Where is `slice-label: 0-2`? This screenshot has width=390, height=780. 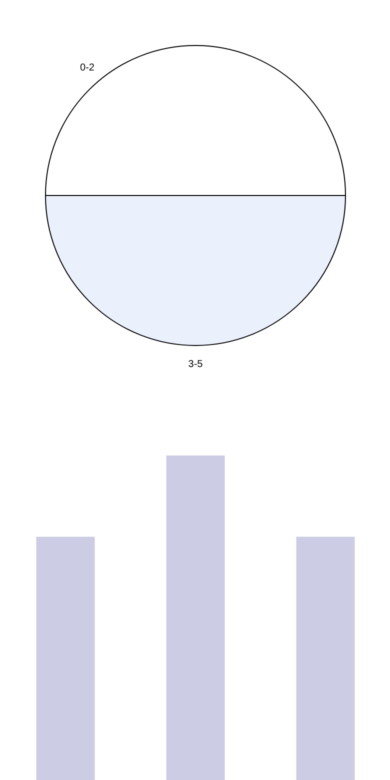
slice-label: 0-2 is located at coordinates (87, 68).